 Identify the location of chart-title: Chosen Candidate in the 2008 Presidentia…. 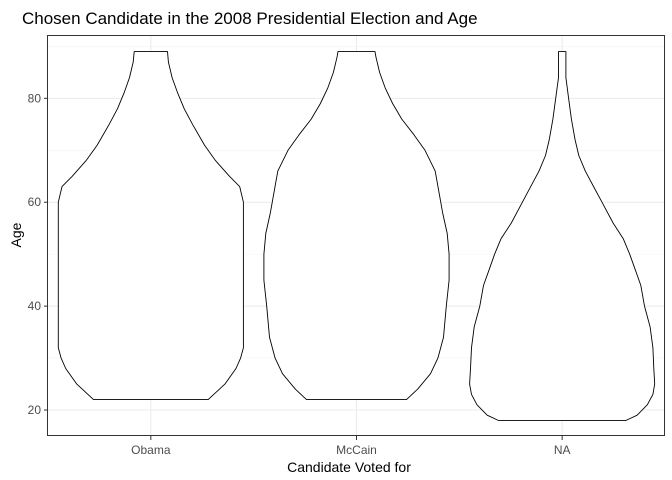
(250, 18).